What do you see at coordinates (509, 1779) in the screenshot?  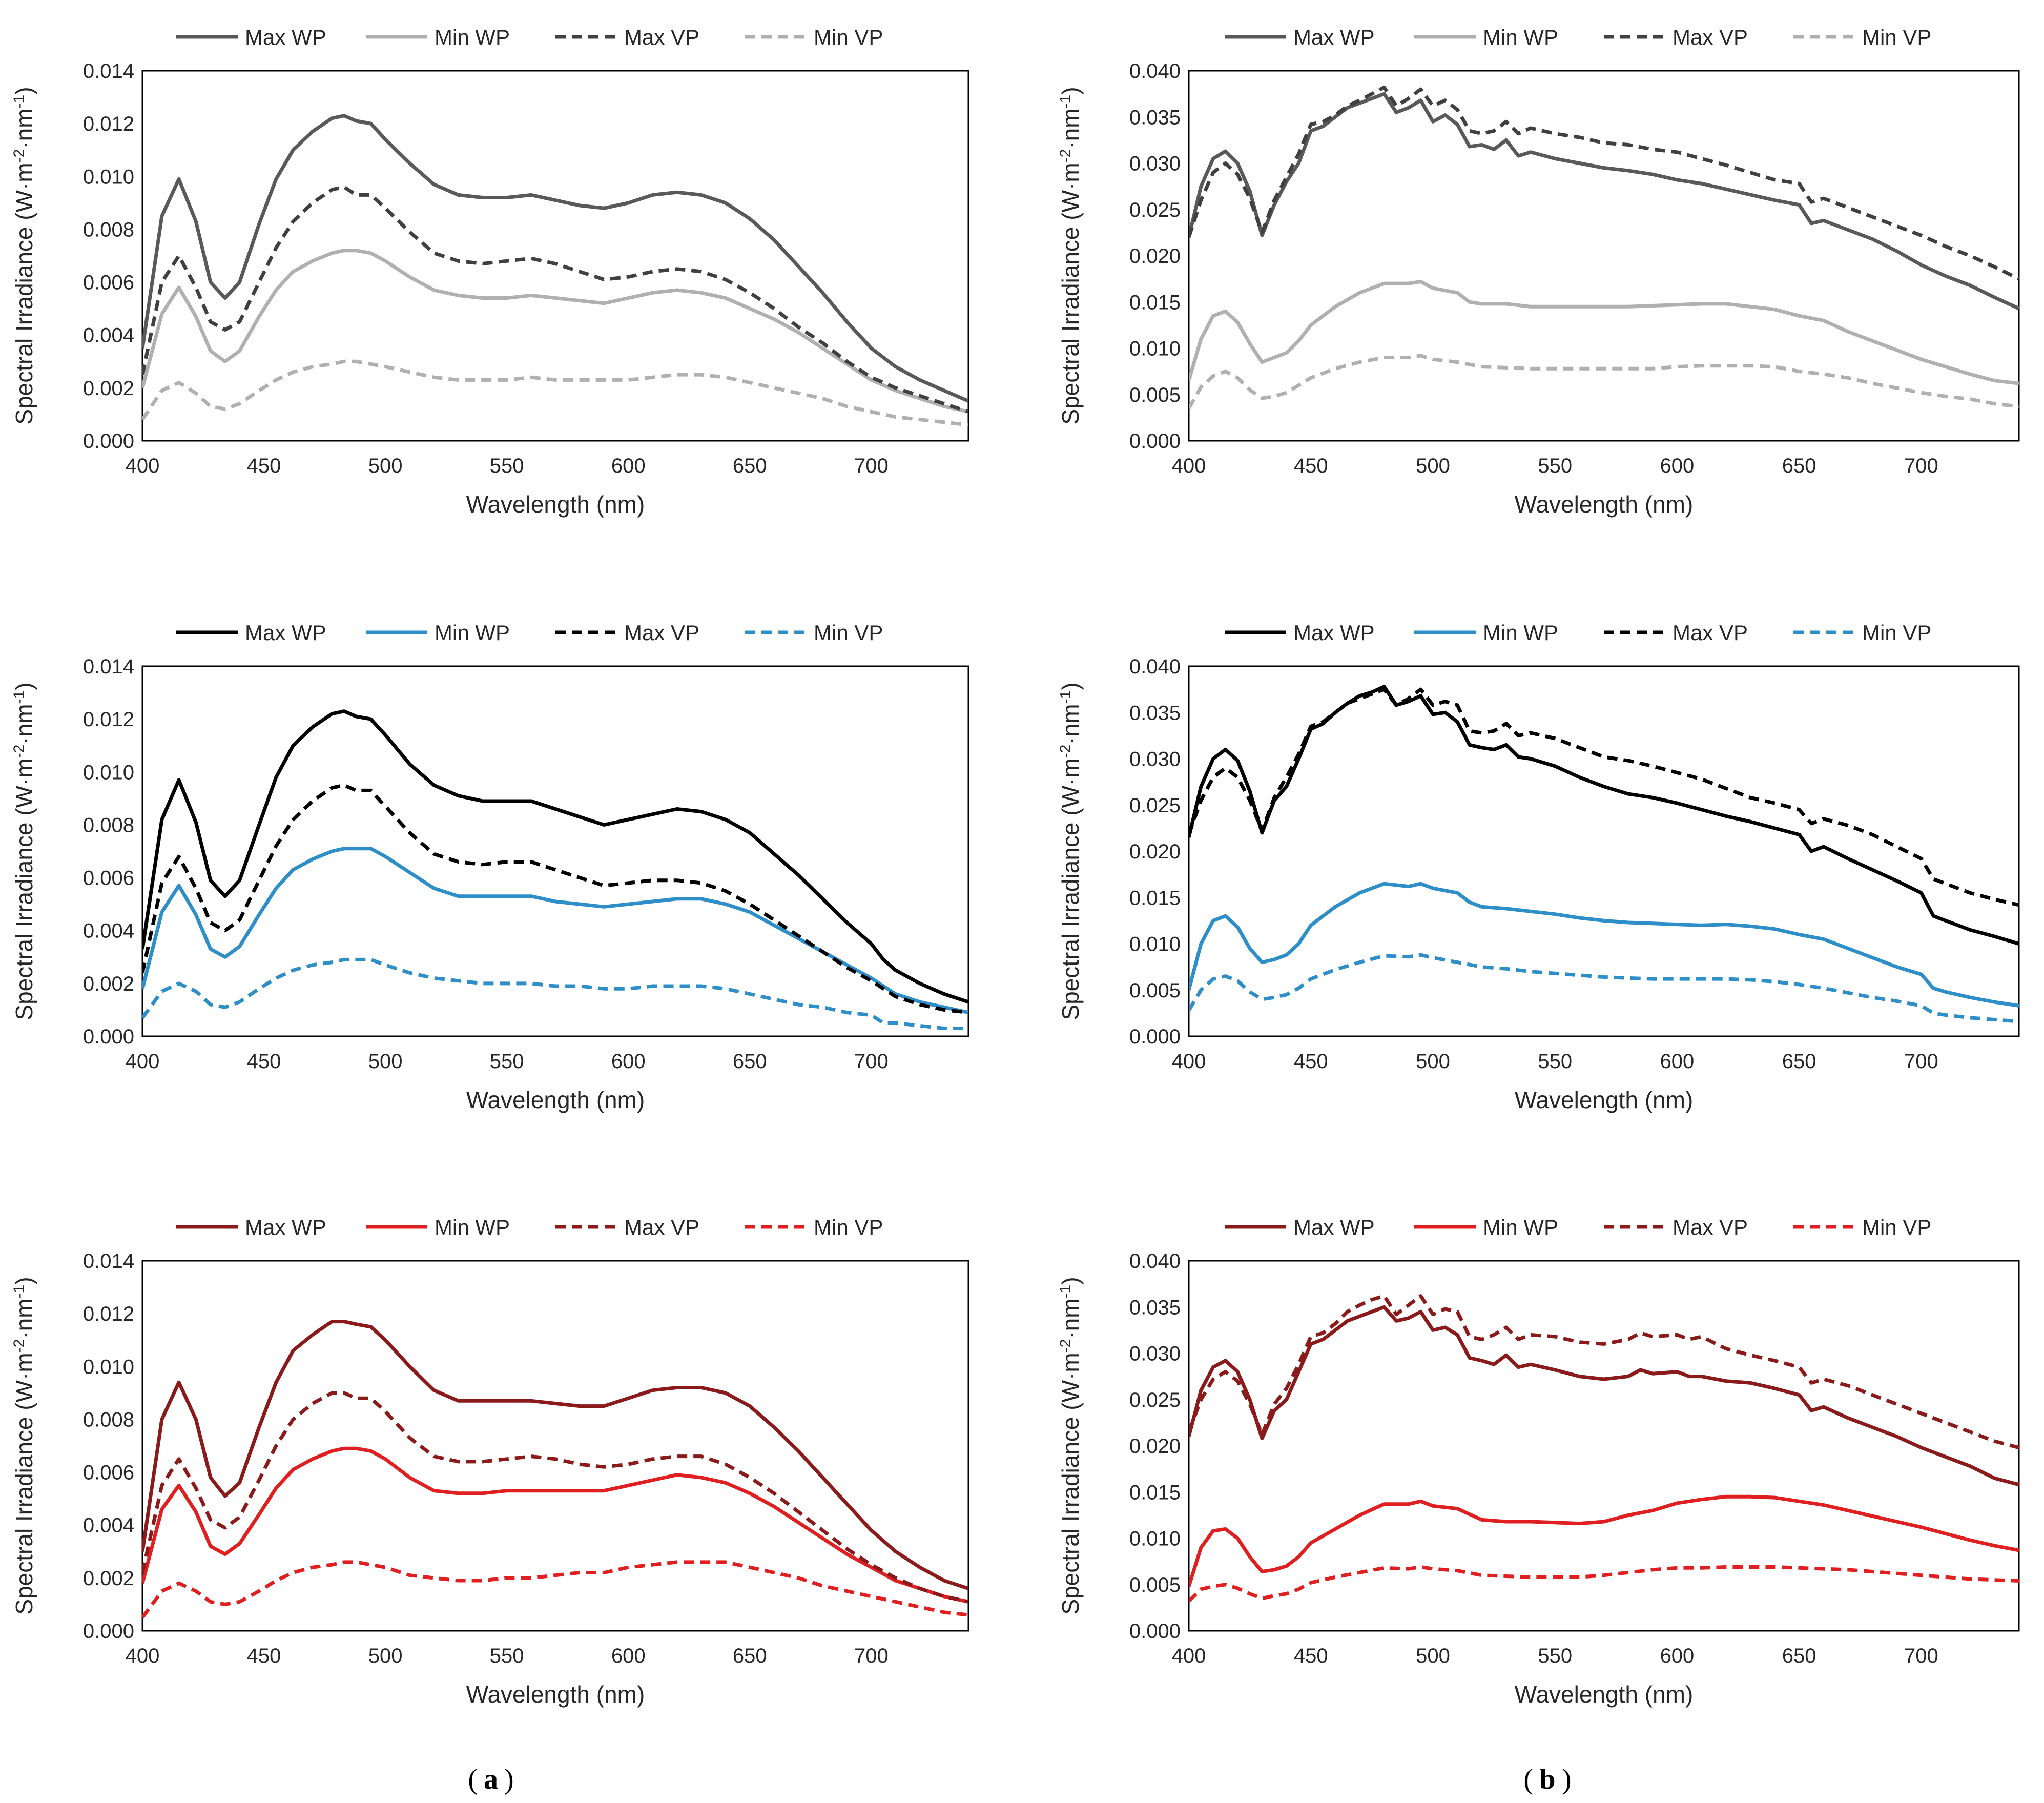 I see `caption-a-close: )` at bounding box center [509, 1779].